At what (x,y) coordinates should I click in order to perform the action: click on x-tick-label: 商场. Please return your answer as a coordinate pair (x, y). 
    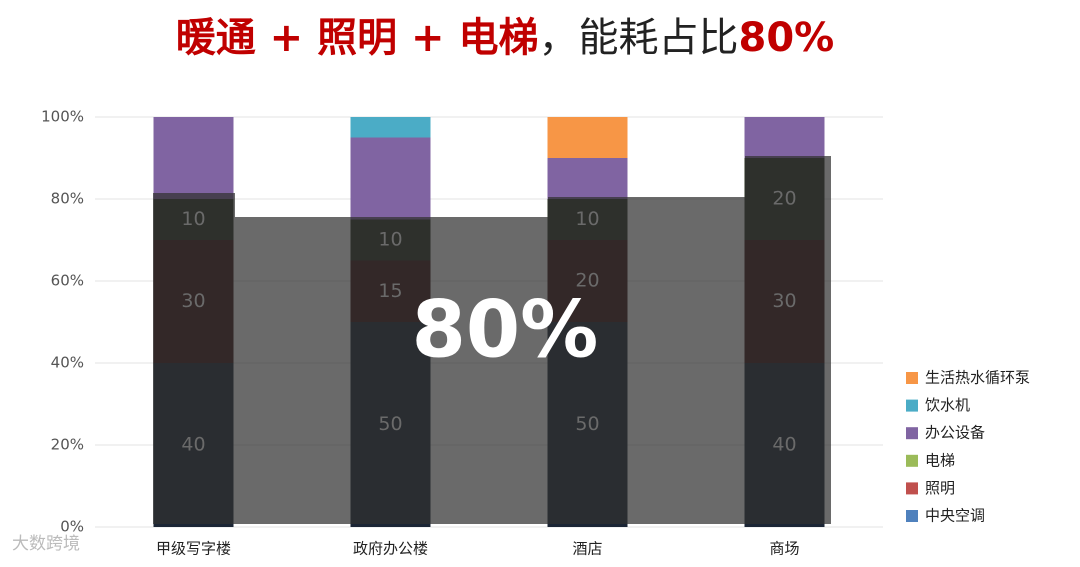
    Looking at the image, I should click on (784, 549).